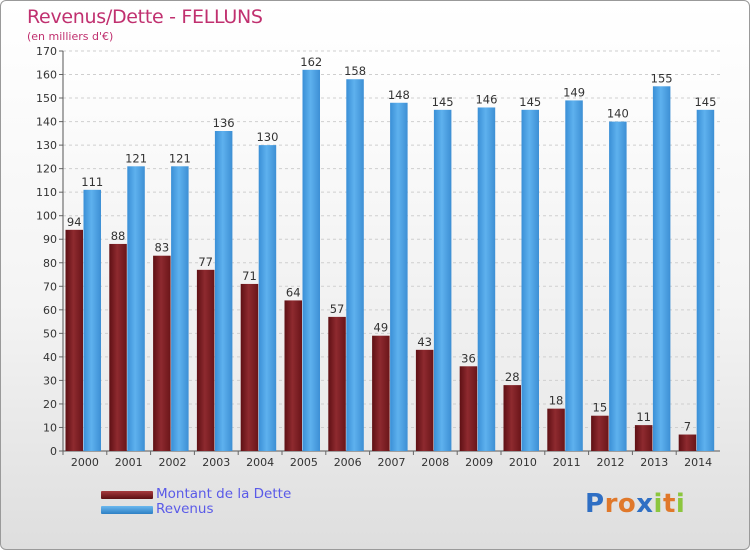 This screenshot has width=750, height=550. Describe the element at coordinates (50, 404) in the screenshot. I see `y-tick-label-20: 20` at that location.